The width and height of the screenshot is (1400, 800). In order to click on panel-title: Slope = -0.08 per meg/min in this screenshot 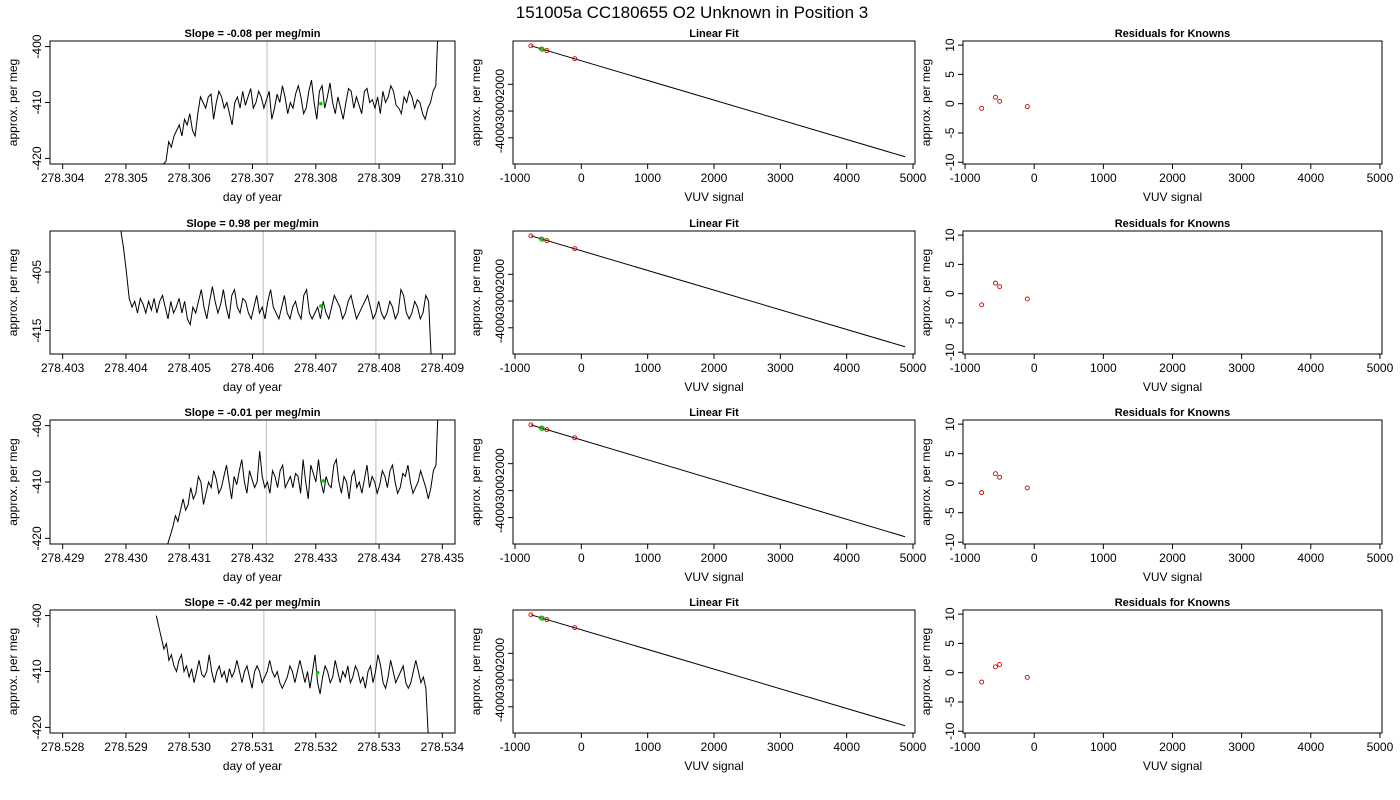, I will do `click(252, 34)`.